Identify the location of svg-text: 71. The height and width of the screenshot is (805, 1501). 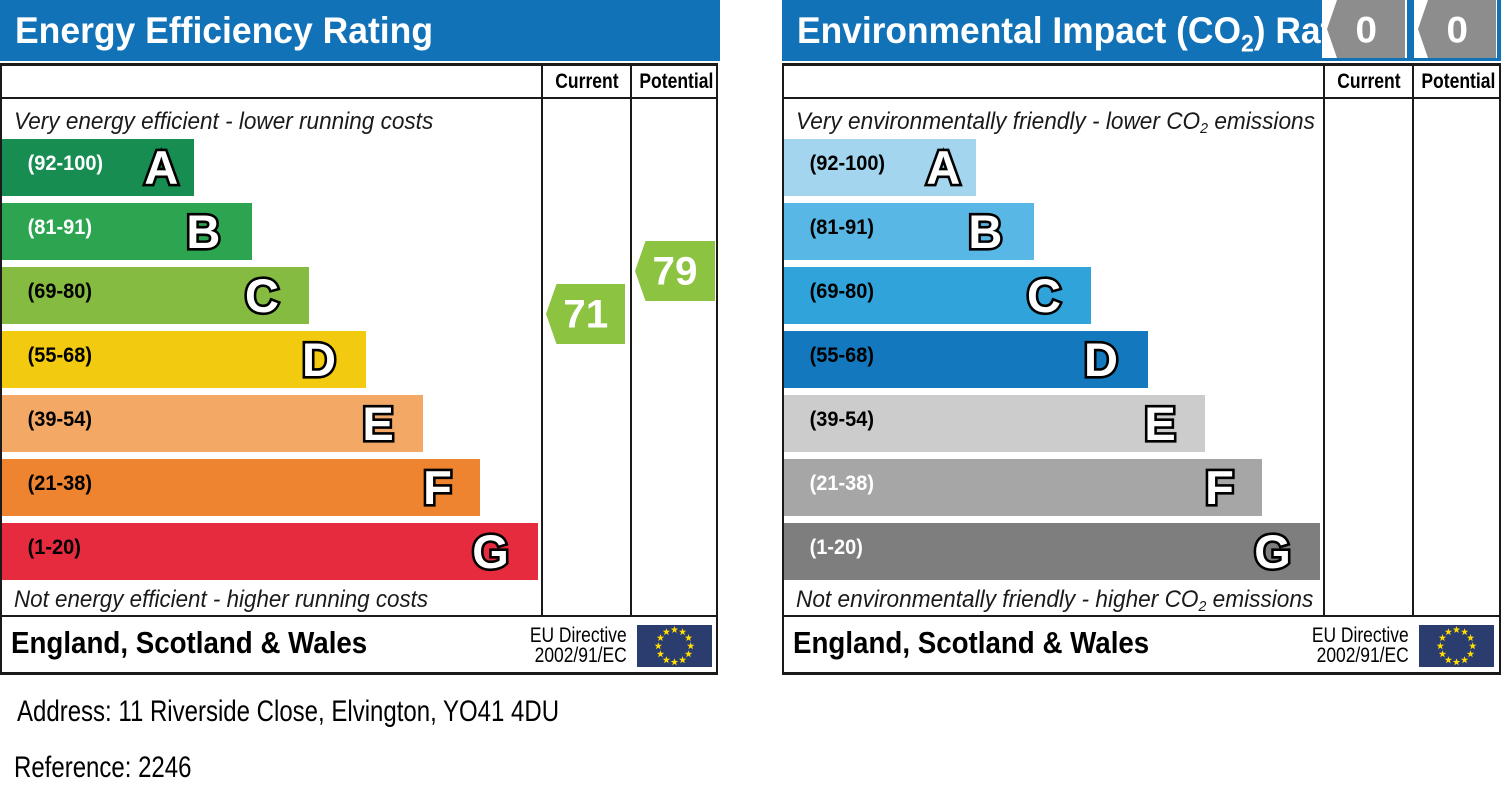
(585, 315).